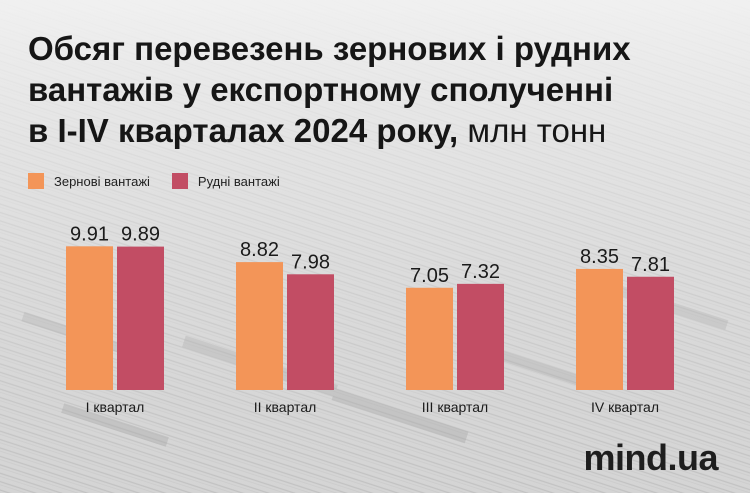 This screenshot has width=750, height=493. I want to click on legend-item-grain: Зернові вантажі, so click(89, 181).